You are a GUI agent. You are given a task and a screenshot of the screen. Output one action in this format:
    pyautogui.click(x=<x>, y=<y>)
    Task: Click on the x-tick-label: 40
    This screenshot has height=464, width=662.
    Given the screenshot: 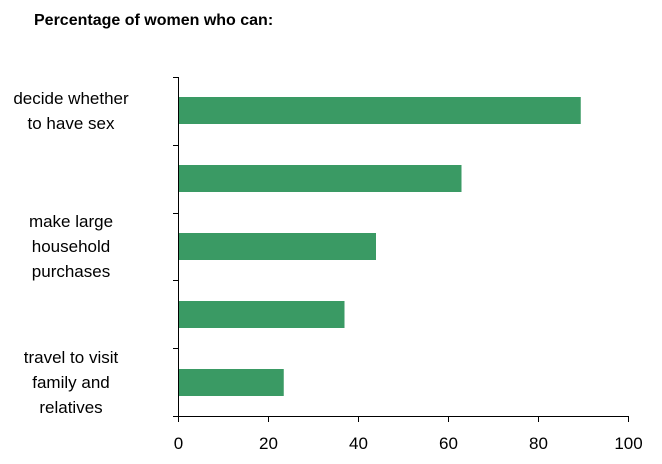 What is the action you would take?
    pyautogui.click(x=358, y=443)
    